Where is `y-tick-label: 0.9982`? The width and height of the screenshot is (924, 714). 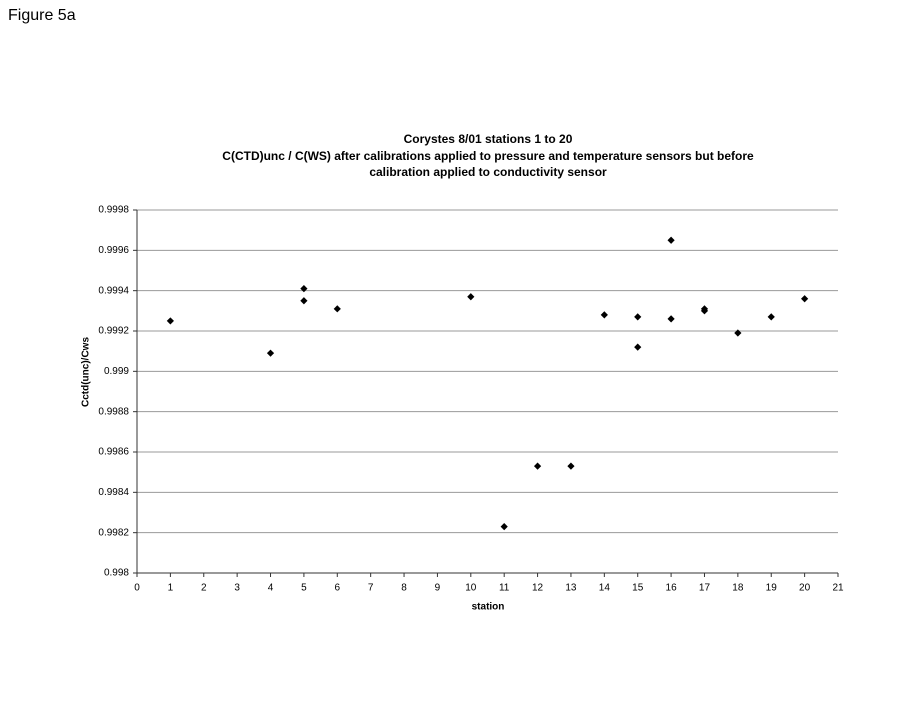 y-tick-label: 0.9982 is located at coordinates (113, 532).